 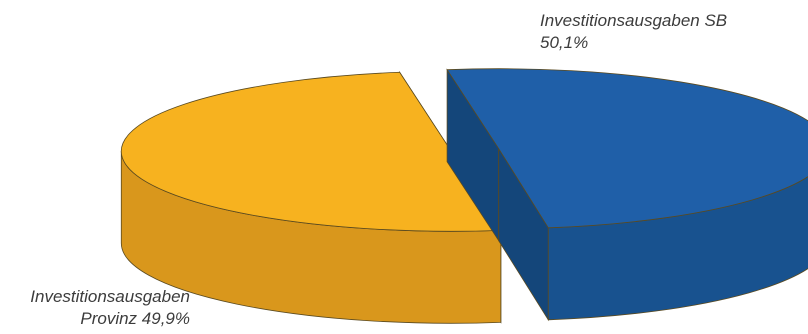 I want to click on slice-label-sb-line2: 50,1%, so click(x=564, y=42).